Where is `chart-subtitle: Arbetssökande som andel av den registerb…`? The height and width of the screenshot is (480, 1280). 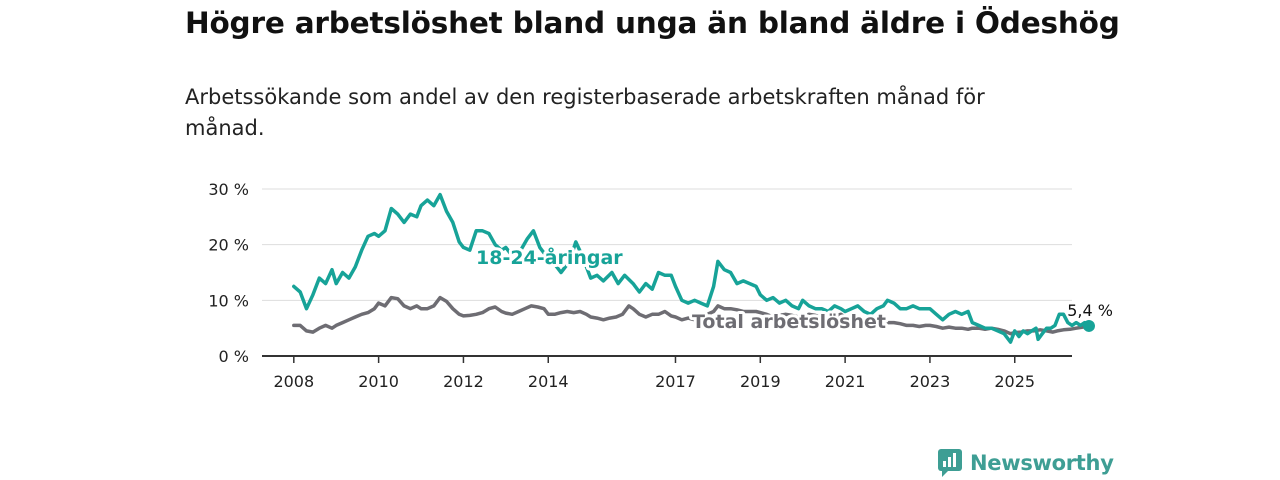 chart-subtitle: Arbetssökande som andel av den registerb… is located at coordinates (585, 112).